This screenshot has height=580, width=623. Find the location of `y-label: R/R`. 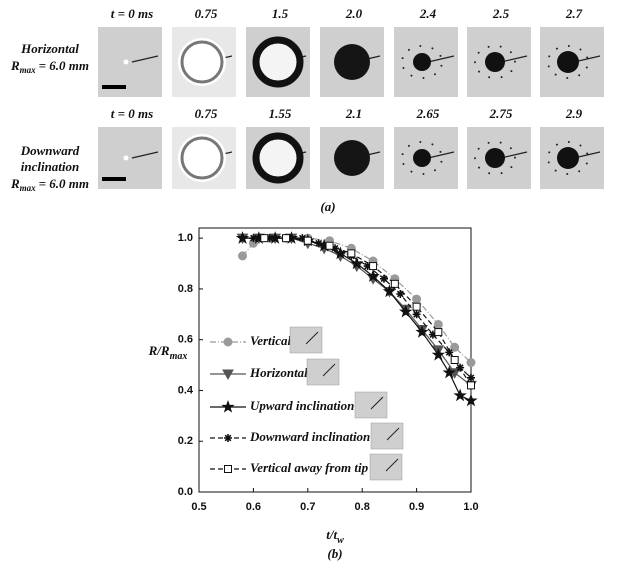

y-label: R/R is located at coordinates (159, 350).